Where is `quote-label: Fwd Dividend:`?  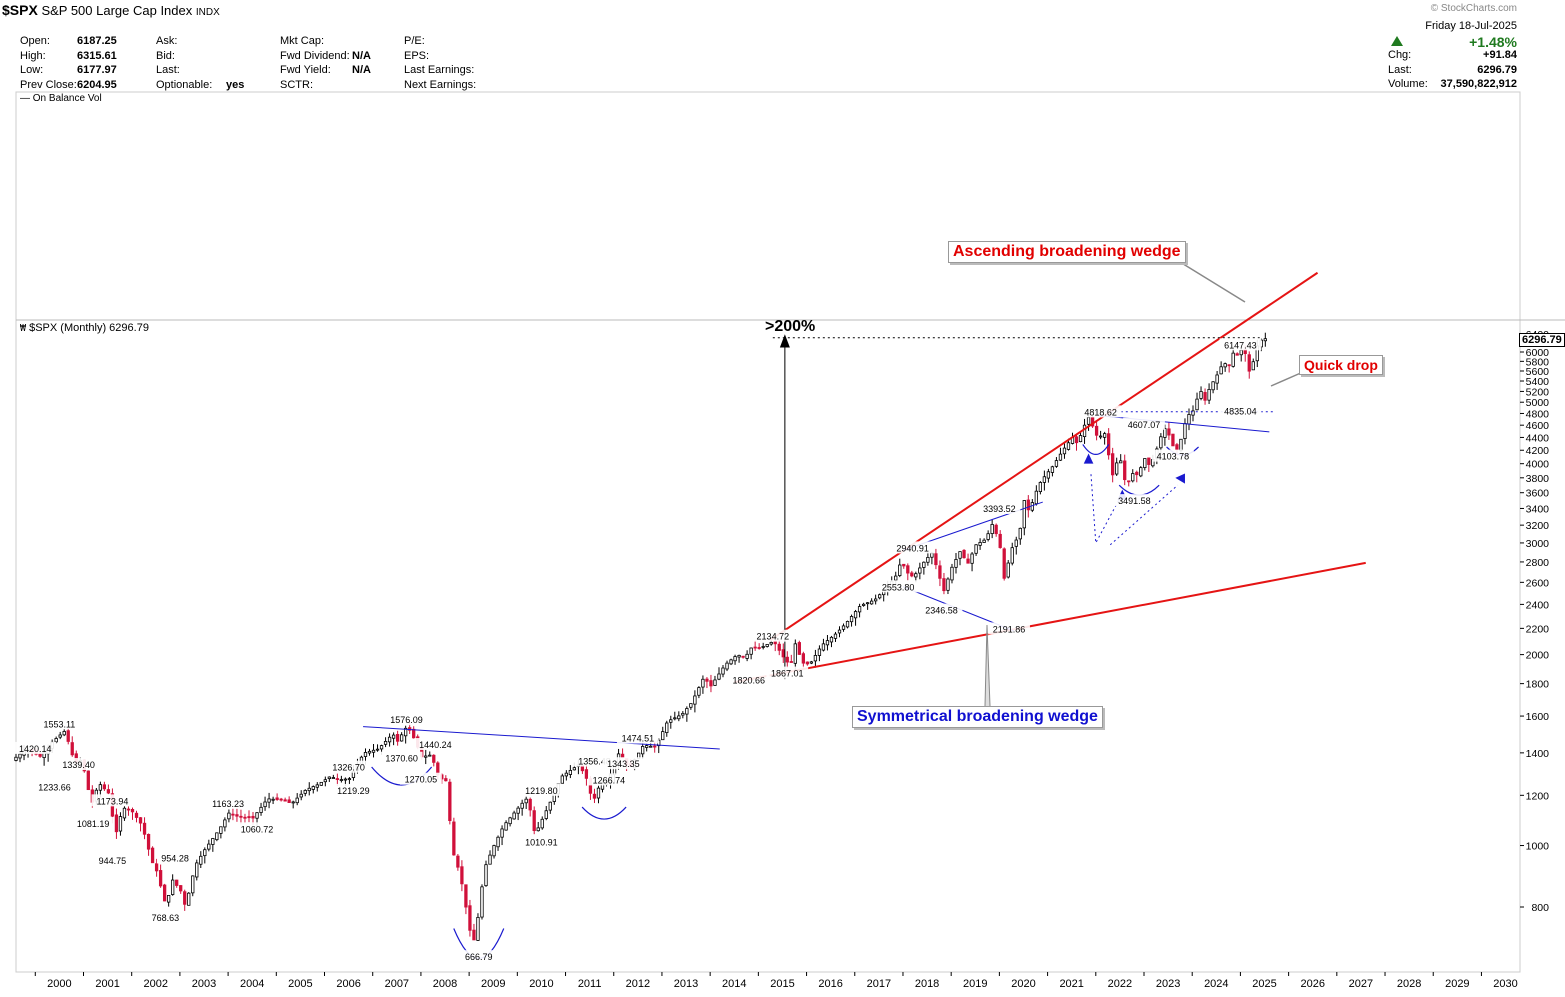
quote-label: Fwd Dividend: is located at coordinates (315, 55).